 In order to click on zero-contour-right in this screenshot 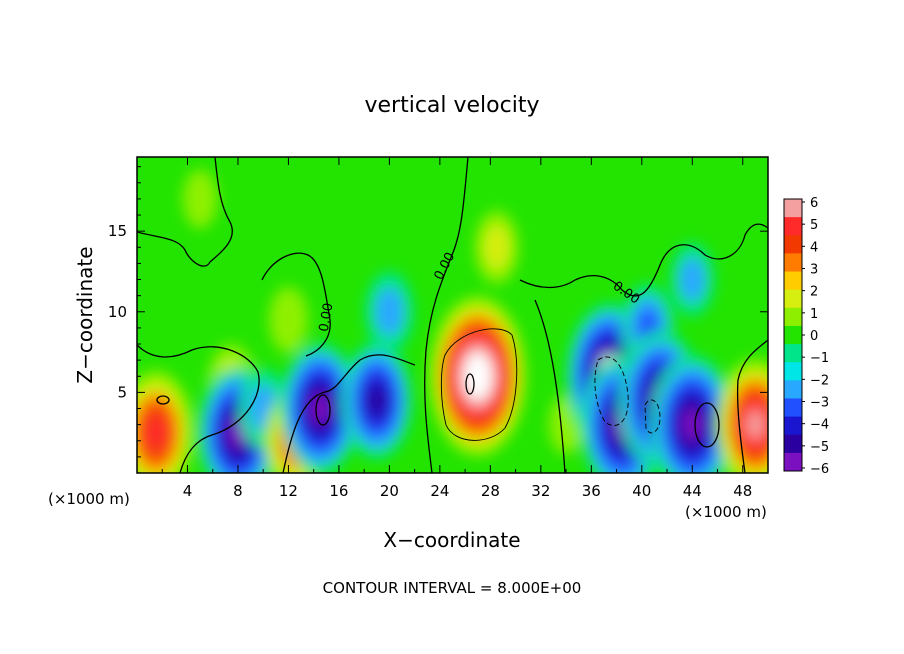, I will do `click(752, 406)`.